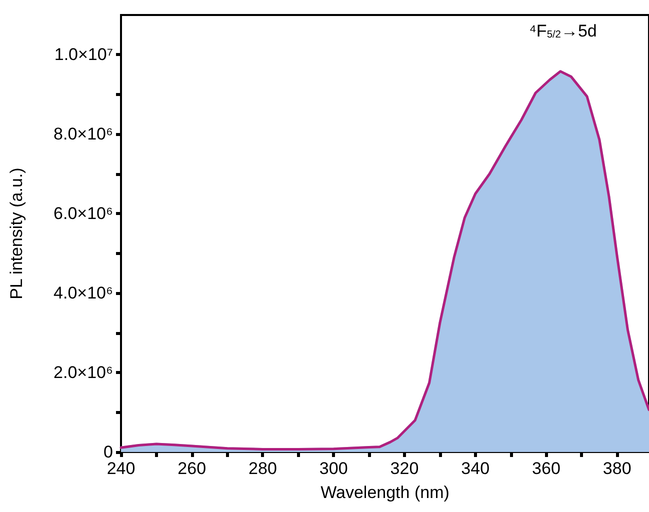 This screenshot has width=649, height=512. What do you see at coordinates (617, 468) in the screenshot?
I see `x-tick-label: 380` at bounding box center [617, 468].